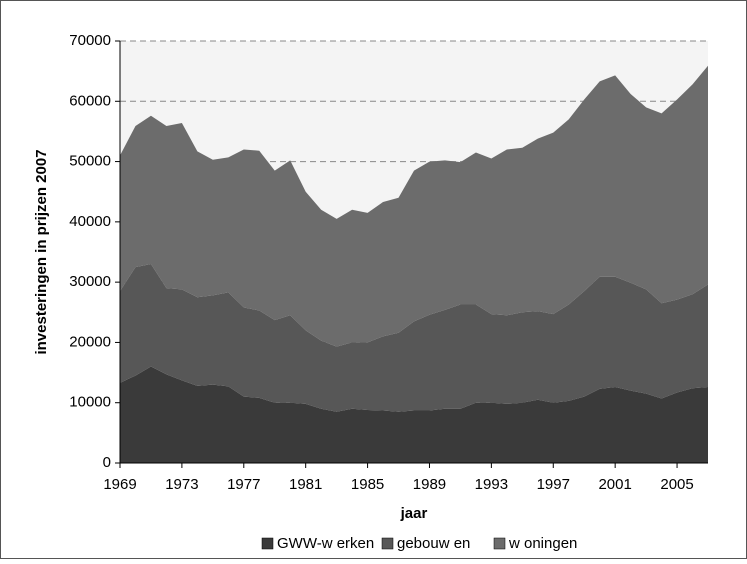 The width and height of the screenshot is (747, 564). Describe the element at coordinates (414, 513) in the screenshot. I see `x-axis-label: jaar` at that location.